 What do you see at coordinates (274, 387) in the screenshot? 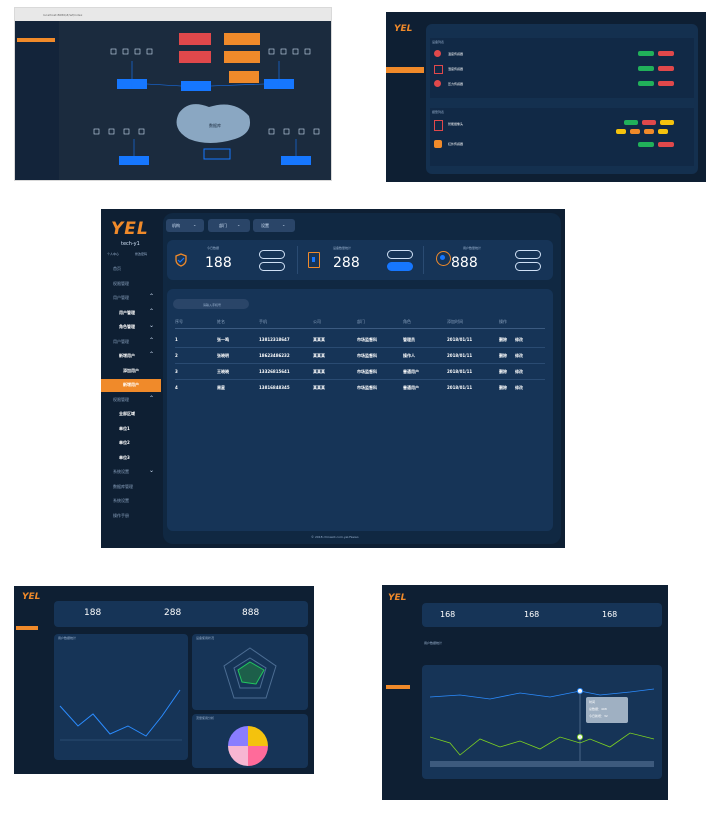
I see `table-cell: 13816848345` at bounding box center [274, 387].